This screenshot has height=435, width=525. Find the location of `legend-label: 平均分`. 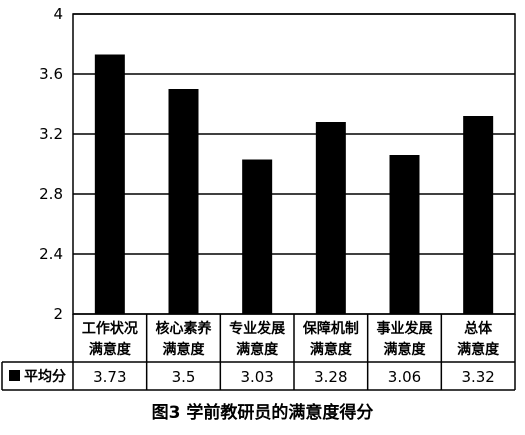

legend-label: 平均分 is located at coordinates (45, 376).